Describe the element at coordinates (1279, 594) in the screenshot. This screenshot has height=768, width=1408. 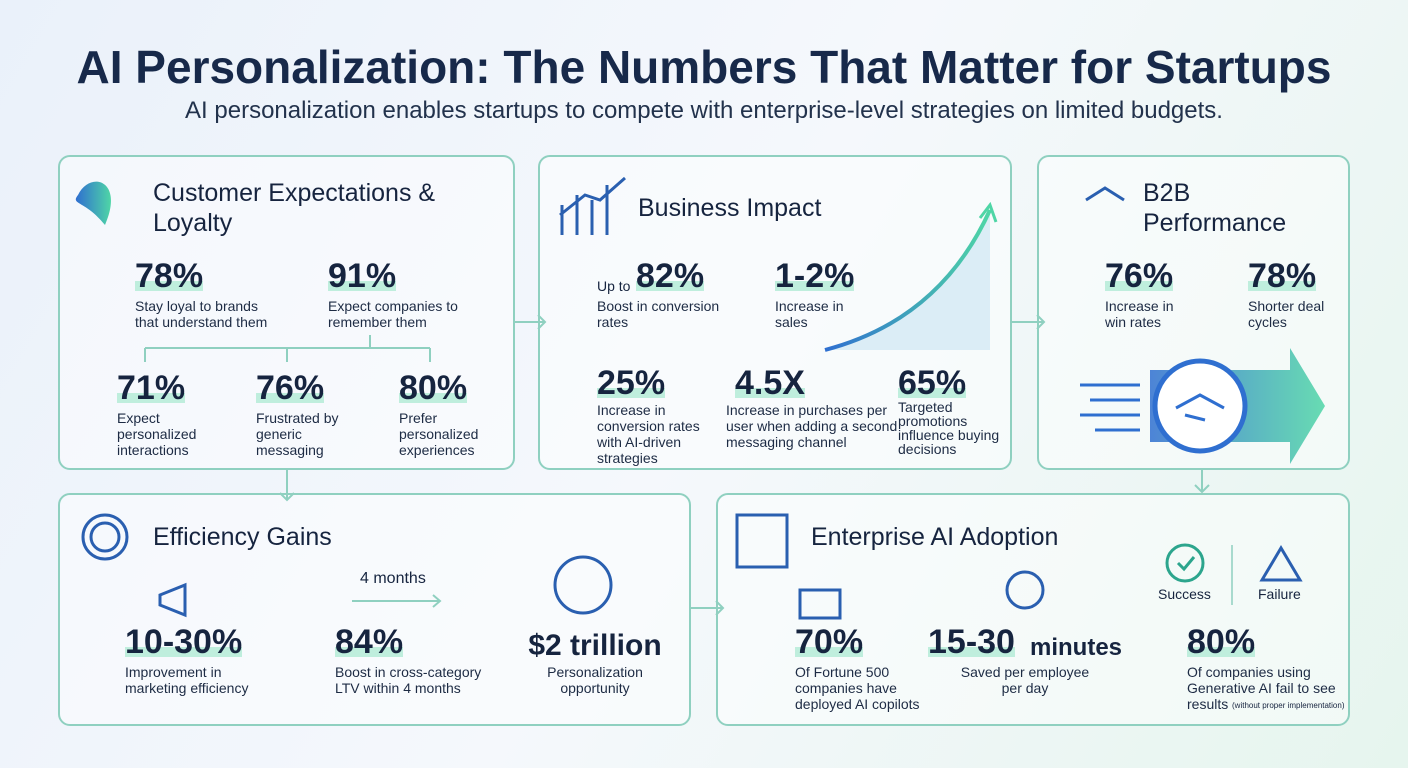
I see `legend-item: Failure` at that location.